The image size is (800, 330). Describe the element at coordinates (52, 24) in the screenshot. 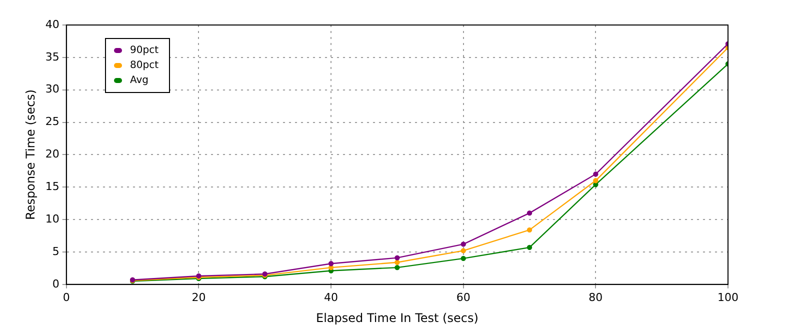

I see `y-tick-label: 40` at that location.